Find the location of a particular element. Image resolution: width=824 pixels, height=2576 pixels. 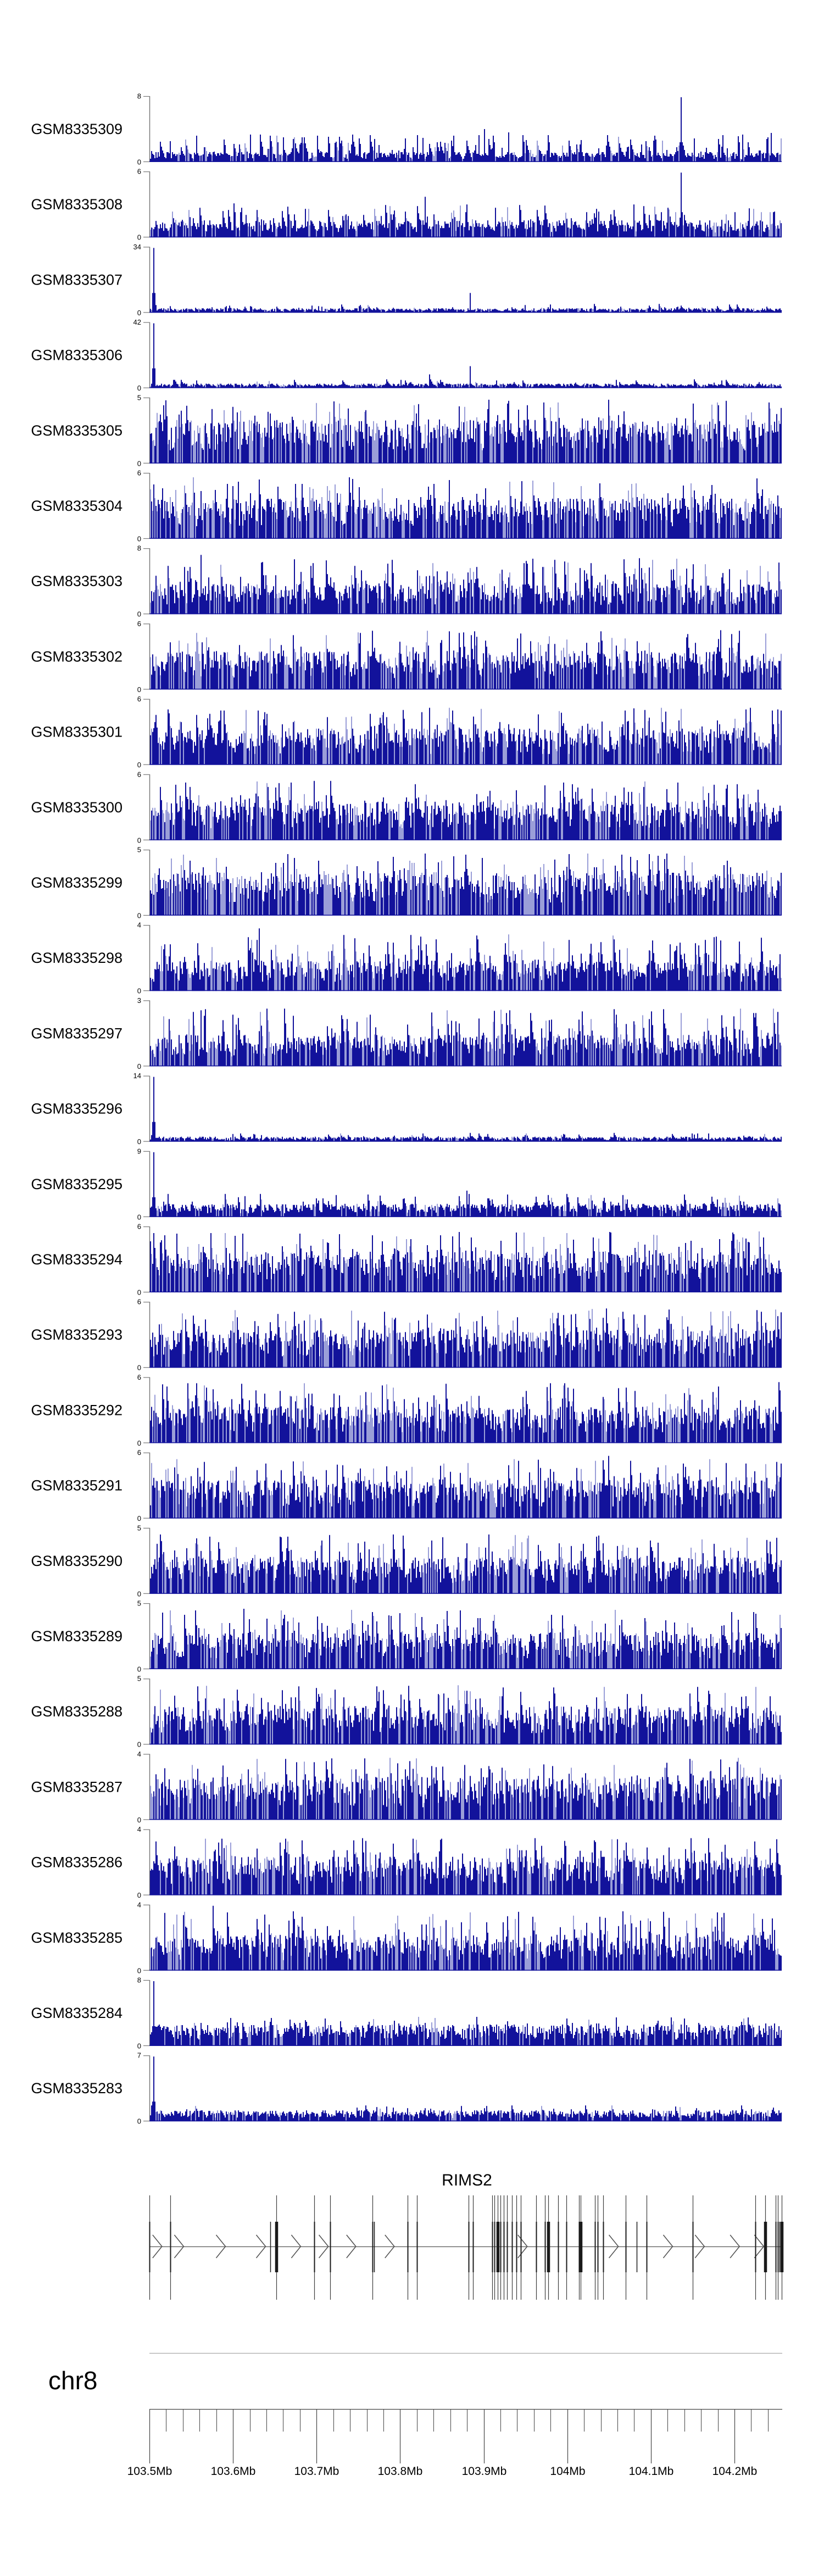

track-label: GSM8335299 is located at coordinates (77, 882).